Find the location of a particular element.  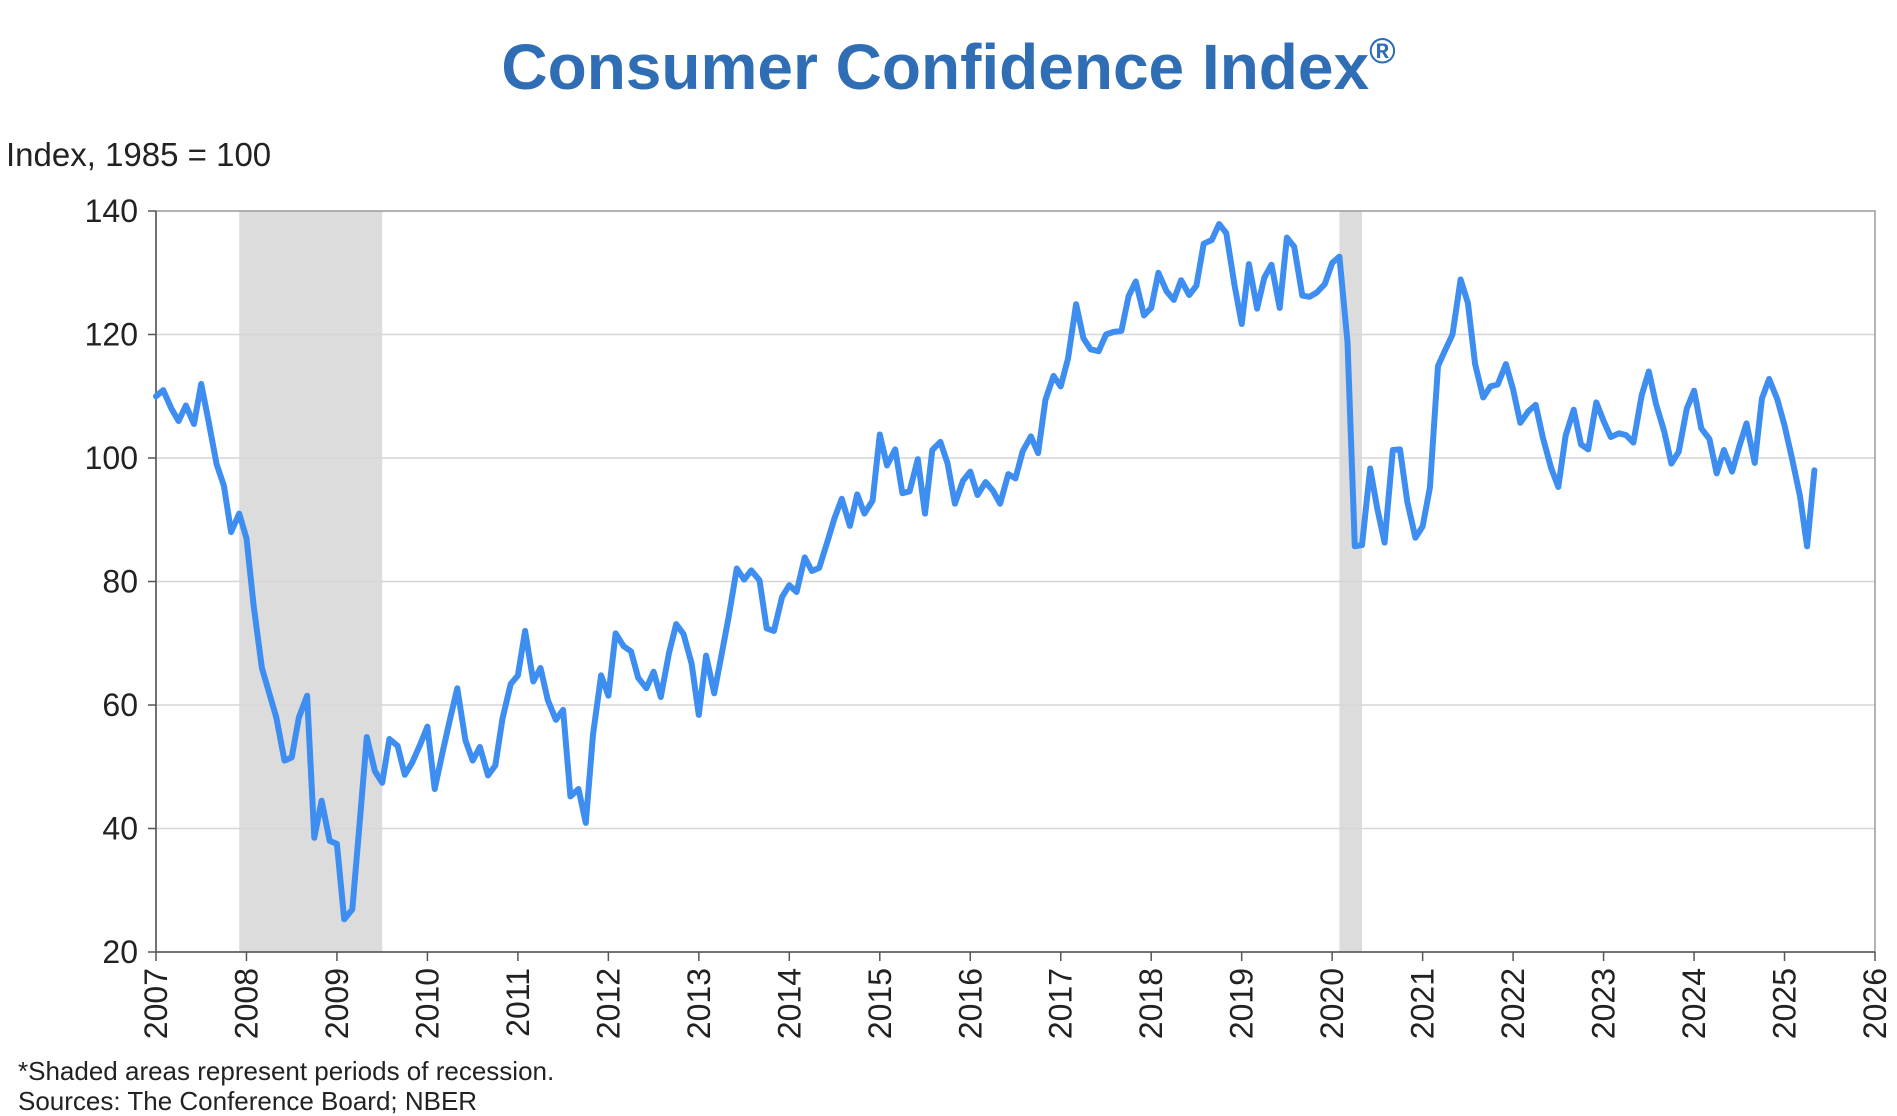

y-axis-label: Index, 1985 = 100 is located at coordinates (139, 154).